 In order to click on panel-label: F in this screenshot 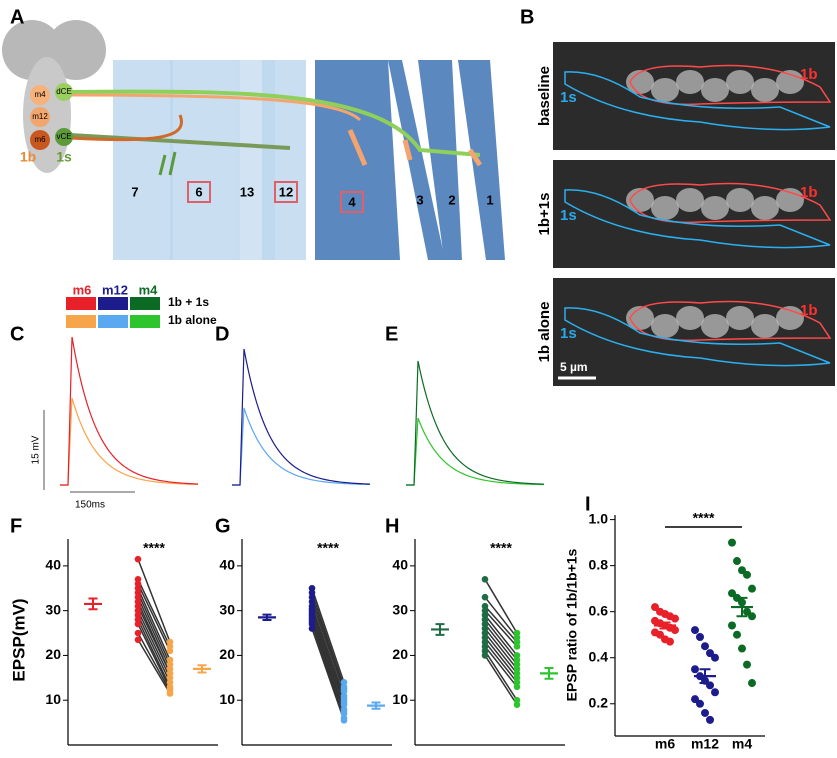, I will do `click(16, 526)`.